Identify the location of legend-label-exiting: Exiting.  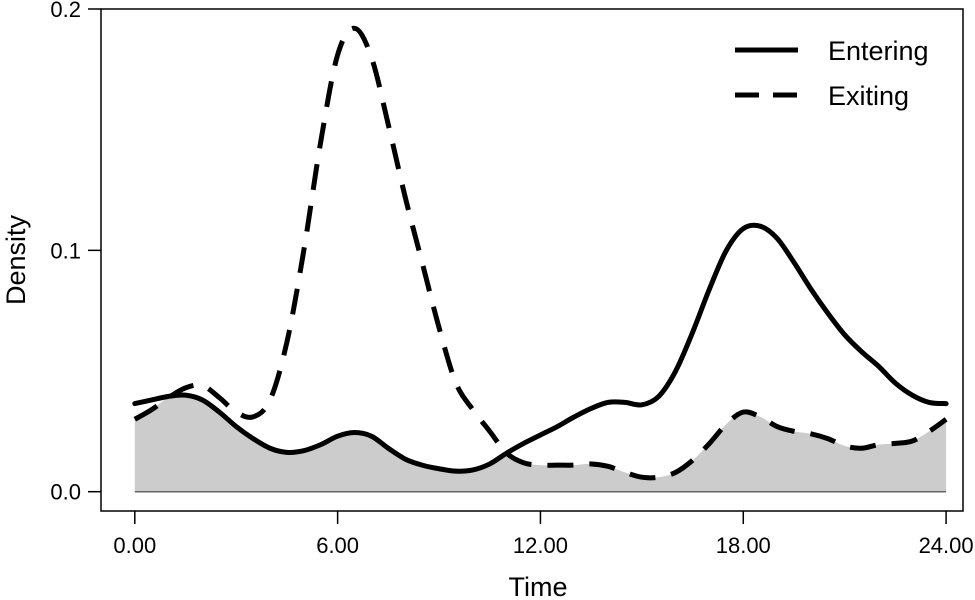
(868, 96).